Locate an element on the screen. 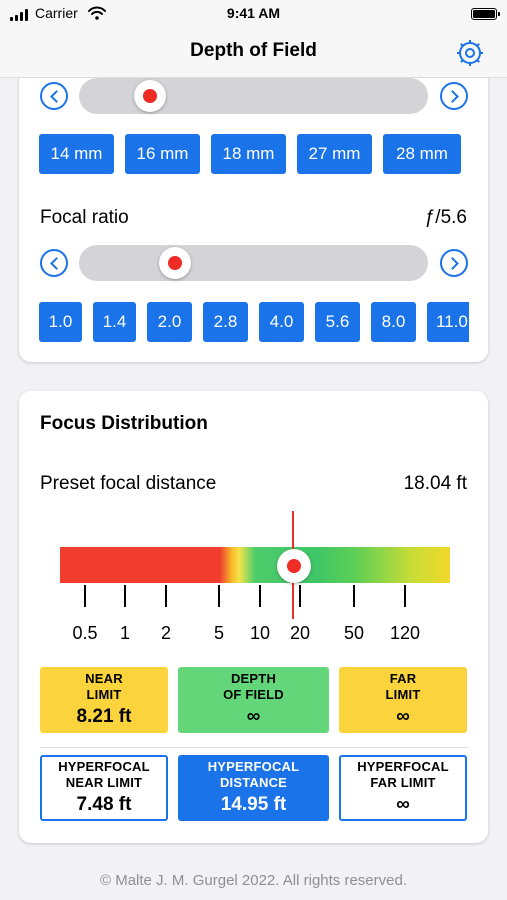 Image resolution: width=507 pixels, height=900 pixels. focal-ratio-decrease-button is located at coordinates (54, 263).